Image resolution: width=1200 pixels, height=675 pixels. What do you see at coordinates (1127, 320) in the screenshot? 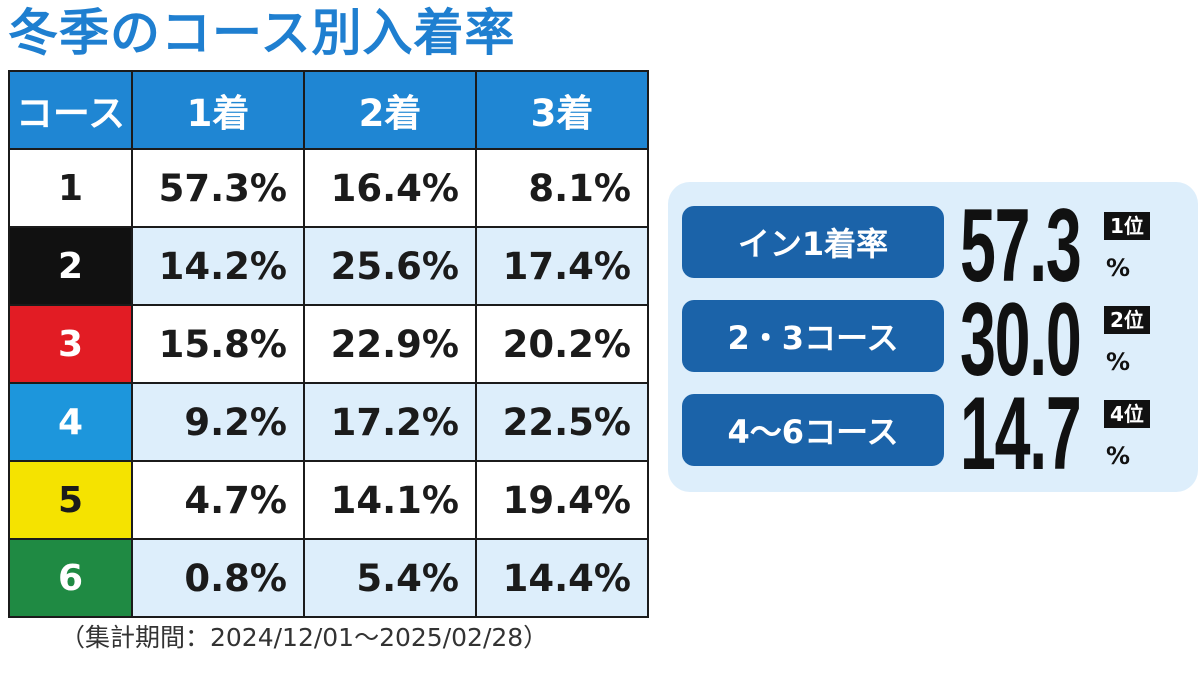
I see `rank-badge: 2位` at bounding box center [1127, 320].